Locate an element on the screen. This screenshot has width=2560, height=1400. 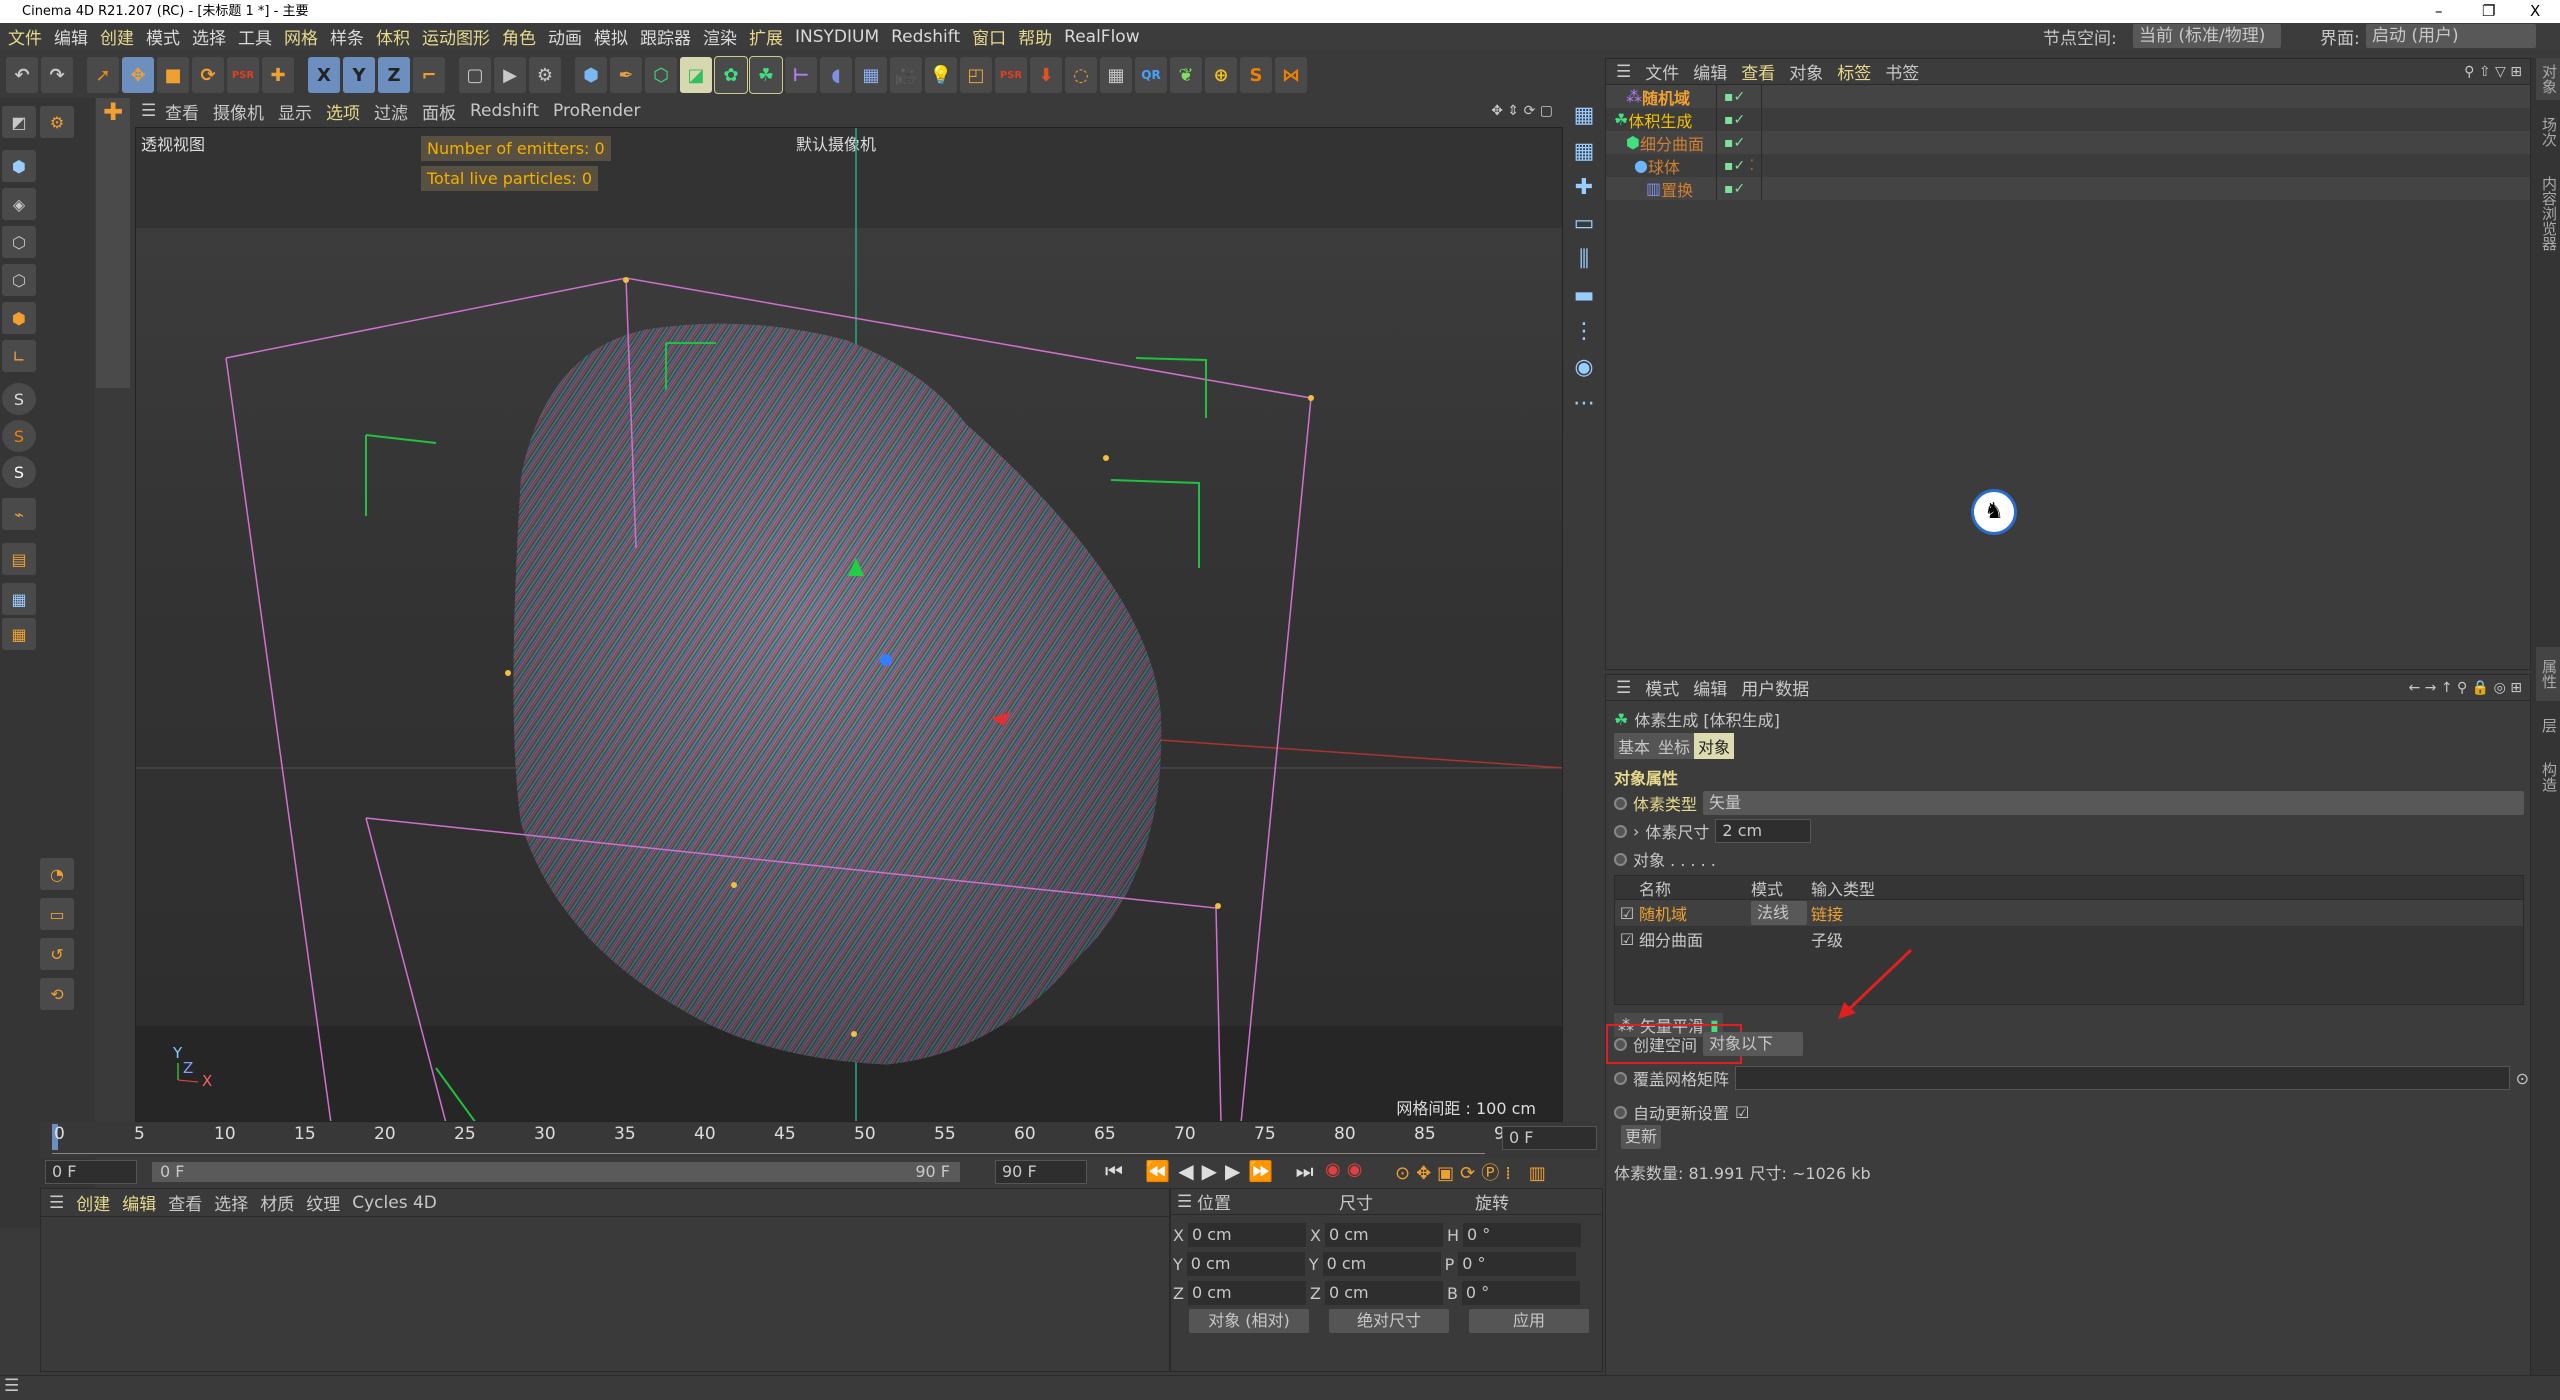
tab-coord: 坐标 is located at coordinates (1674, 746).